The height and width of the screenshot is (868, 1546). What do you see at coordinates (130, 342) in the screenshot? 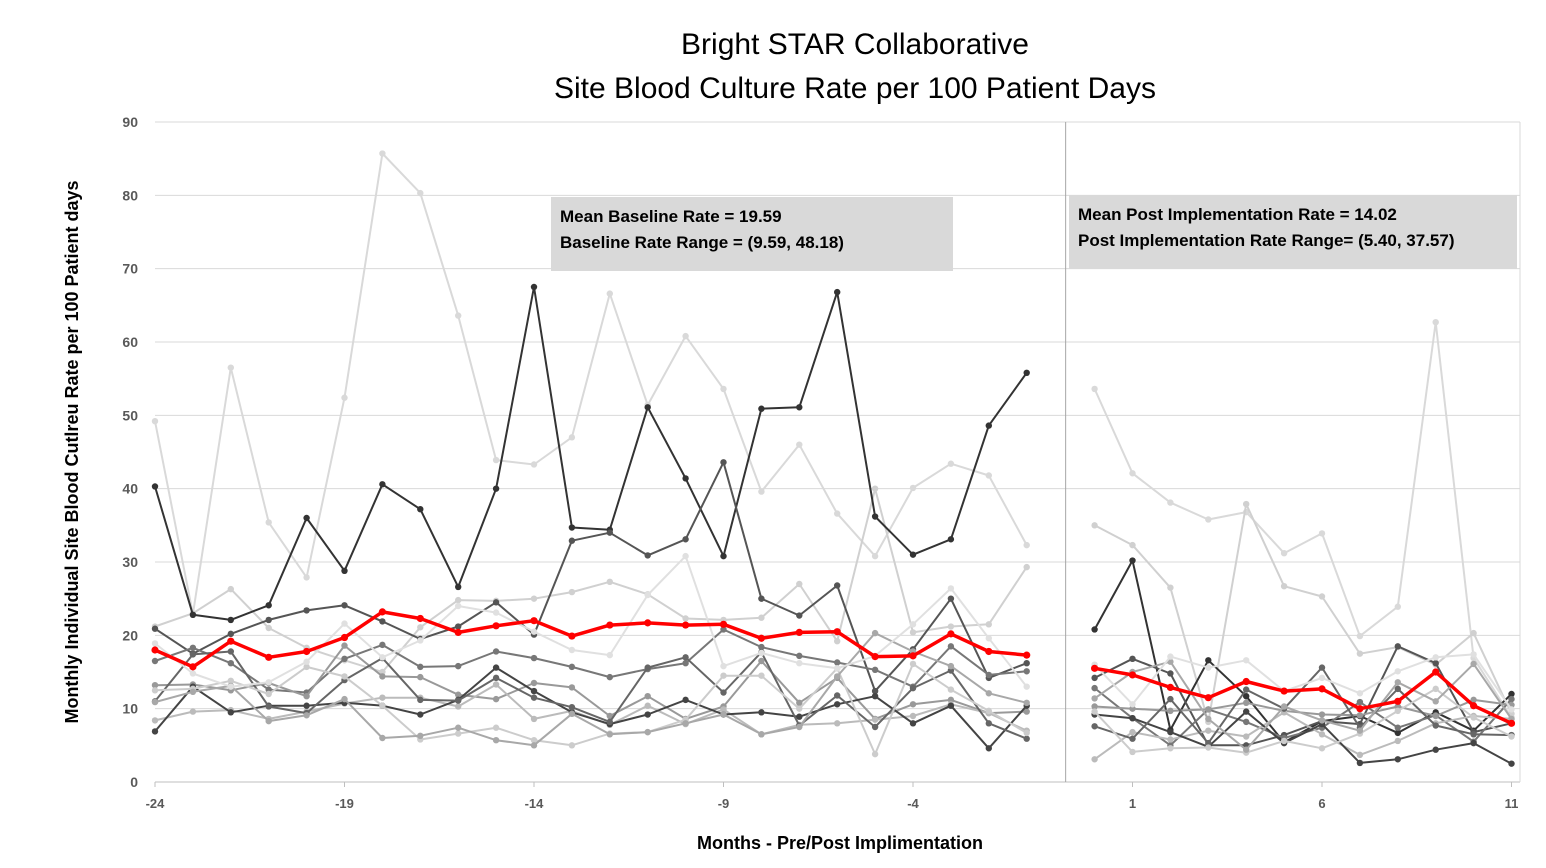
I see `y-tick-label: 60` at bounding box center [130, 342].